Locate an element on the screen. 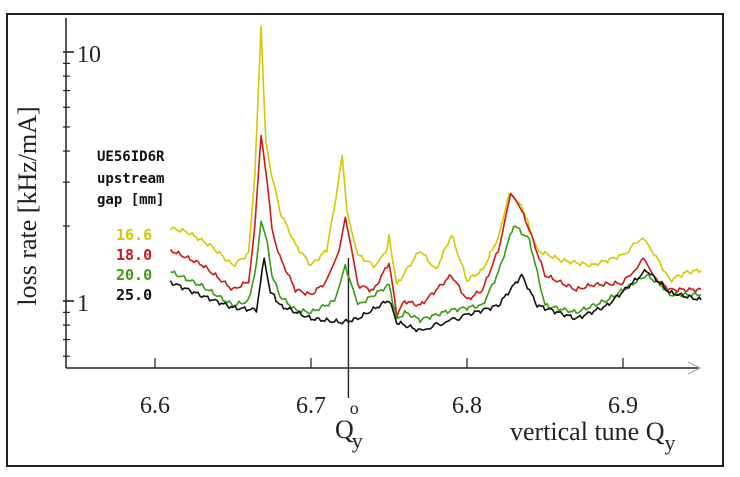 This screenshot has width=740, height=477. x-axis-arrow-icon is located at coordinates (694, 368).